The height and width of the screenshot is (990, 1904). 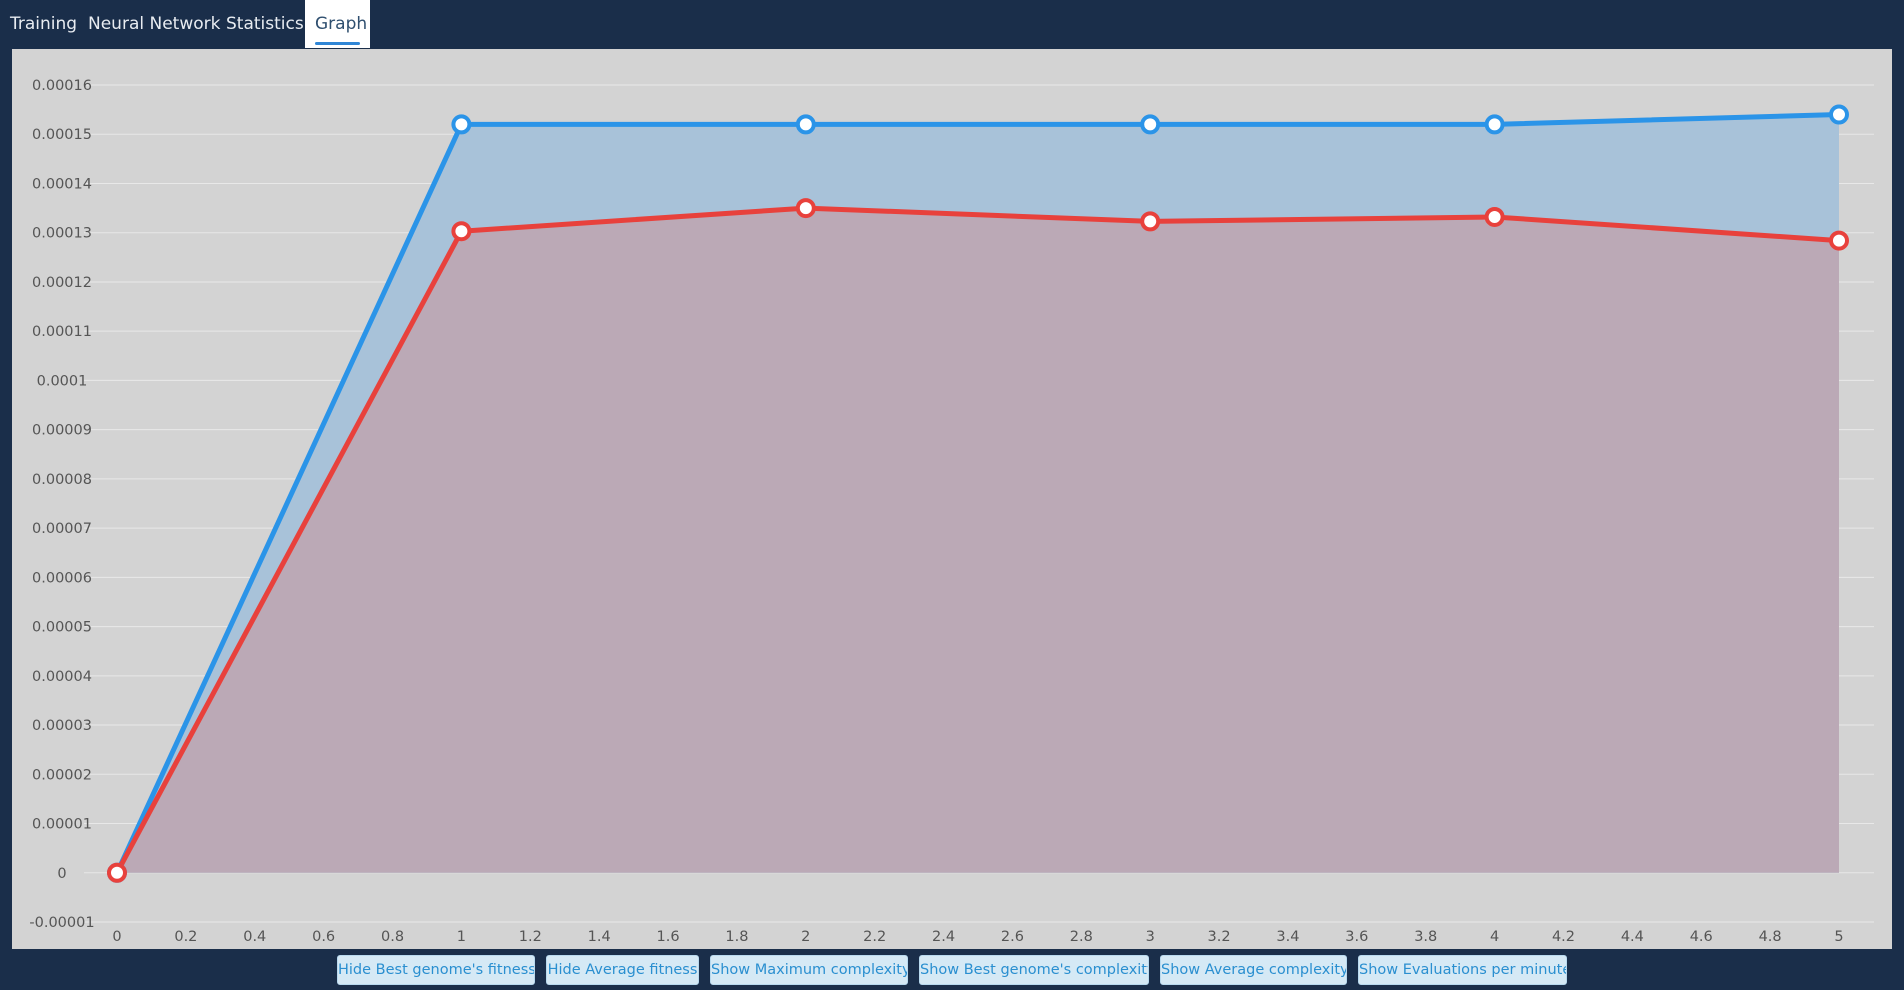 I want to click on y-tick-label: 0.00001, so click(x=62, y=825).